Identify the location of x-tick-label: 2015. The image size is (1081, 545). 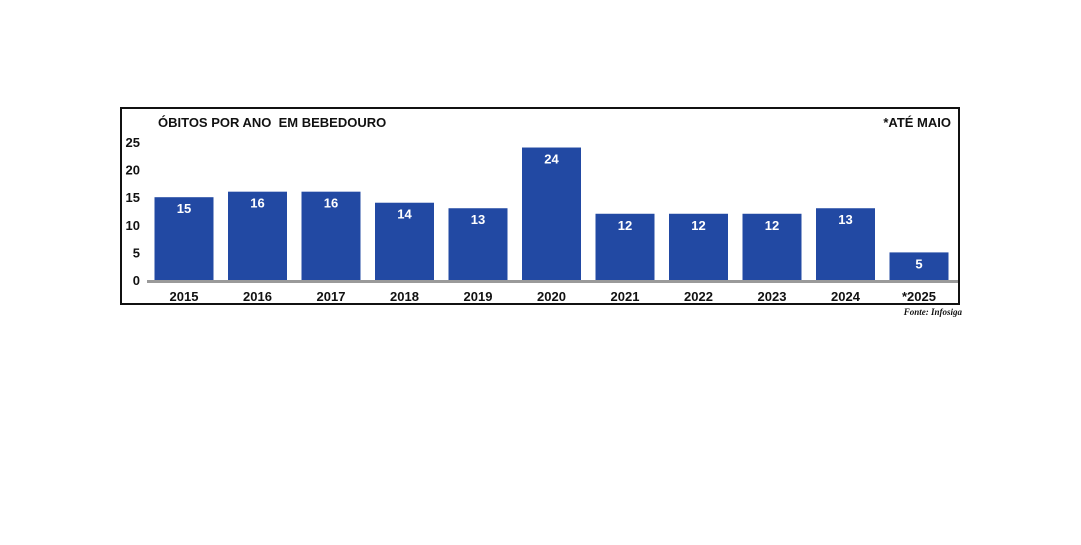
(184, 296).